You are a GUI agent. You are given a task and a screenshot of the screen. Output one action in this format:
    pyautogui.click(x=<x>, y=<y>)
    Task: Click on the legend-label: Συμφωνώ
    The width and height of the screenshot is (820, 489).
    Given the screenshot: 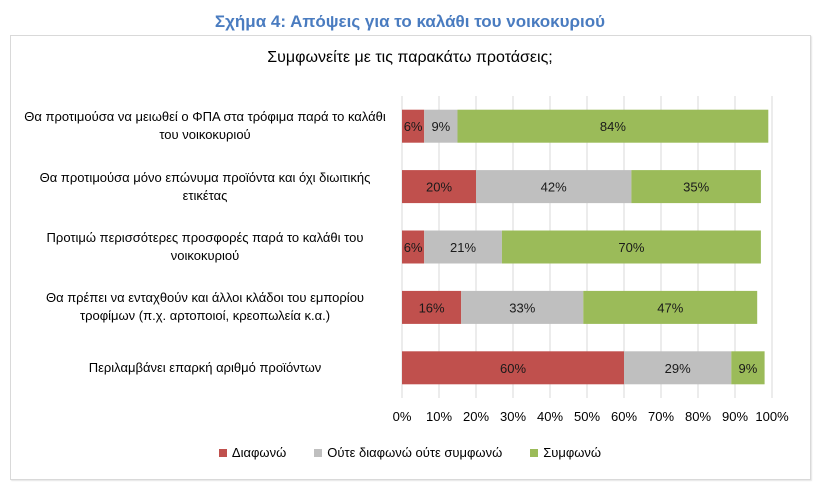 What is the action you would take?
    pyautogui.click(x=572, y=452)
    